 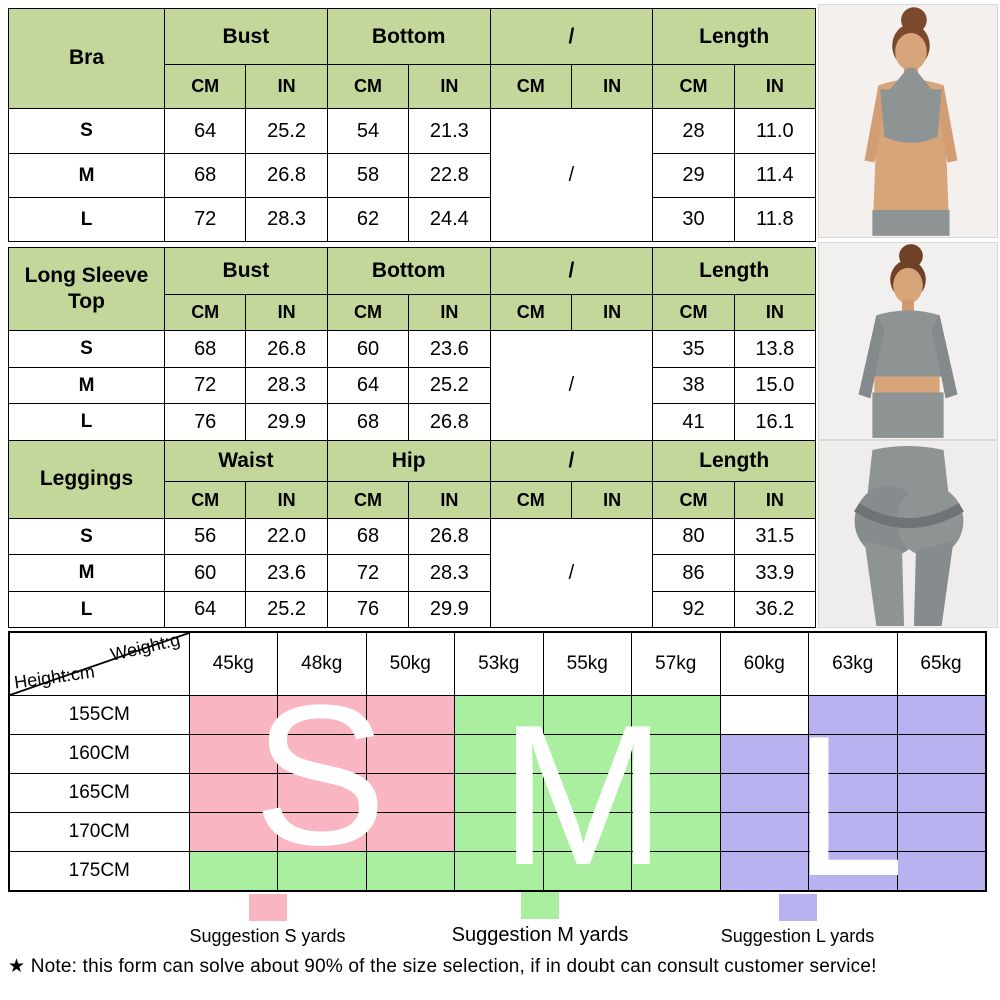 I want to click on legend-label-m: Suggestion M yards, so click(x=540, y=935).